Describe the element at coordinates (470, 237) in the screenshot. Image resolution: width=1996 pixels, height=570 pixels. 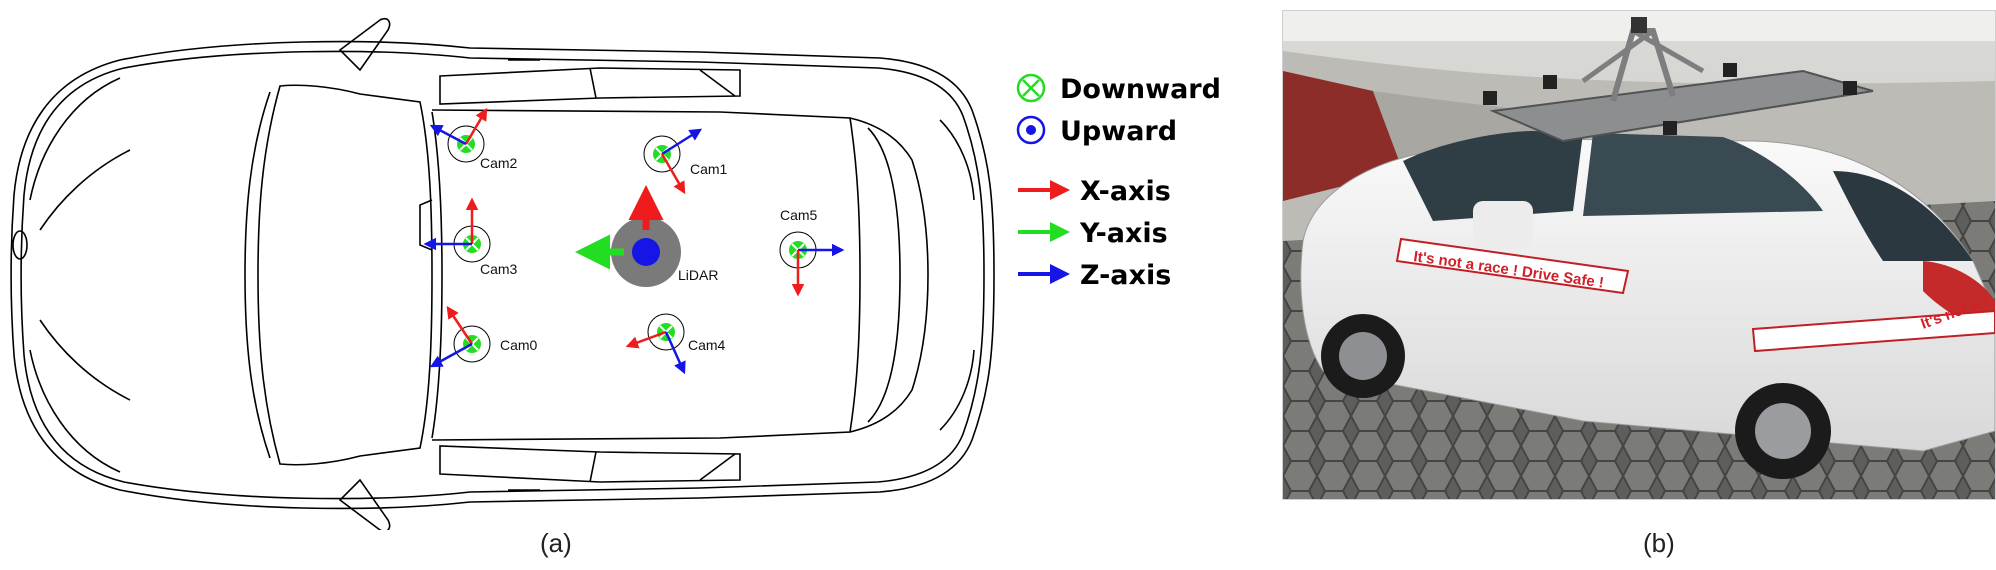
I see `camera-cam3: Cam3` at that location.